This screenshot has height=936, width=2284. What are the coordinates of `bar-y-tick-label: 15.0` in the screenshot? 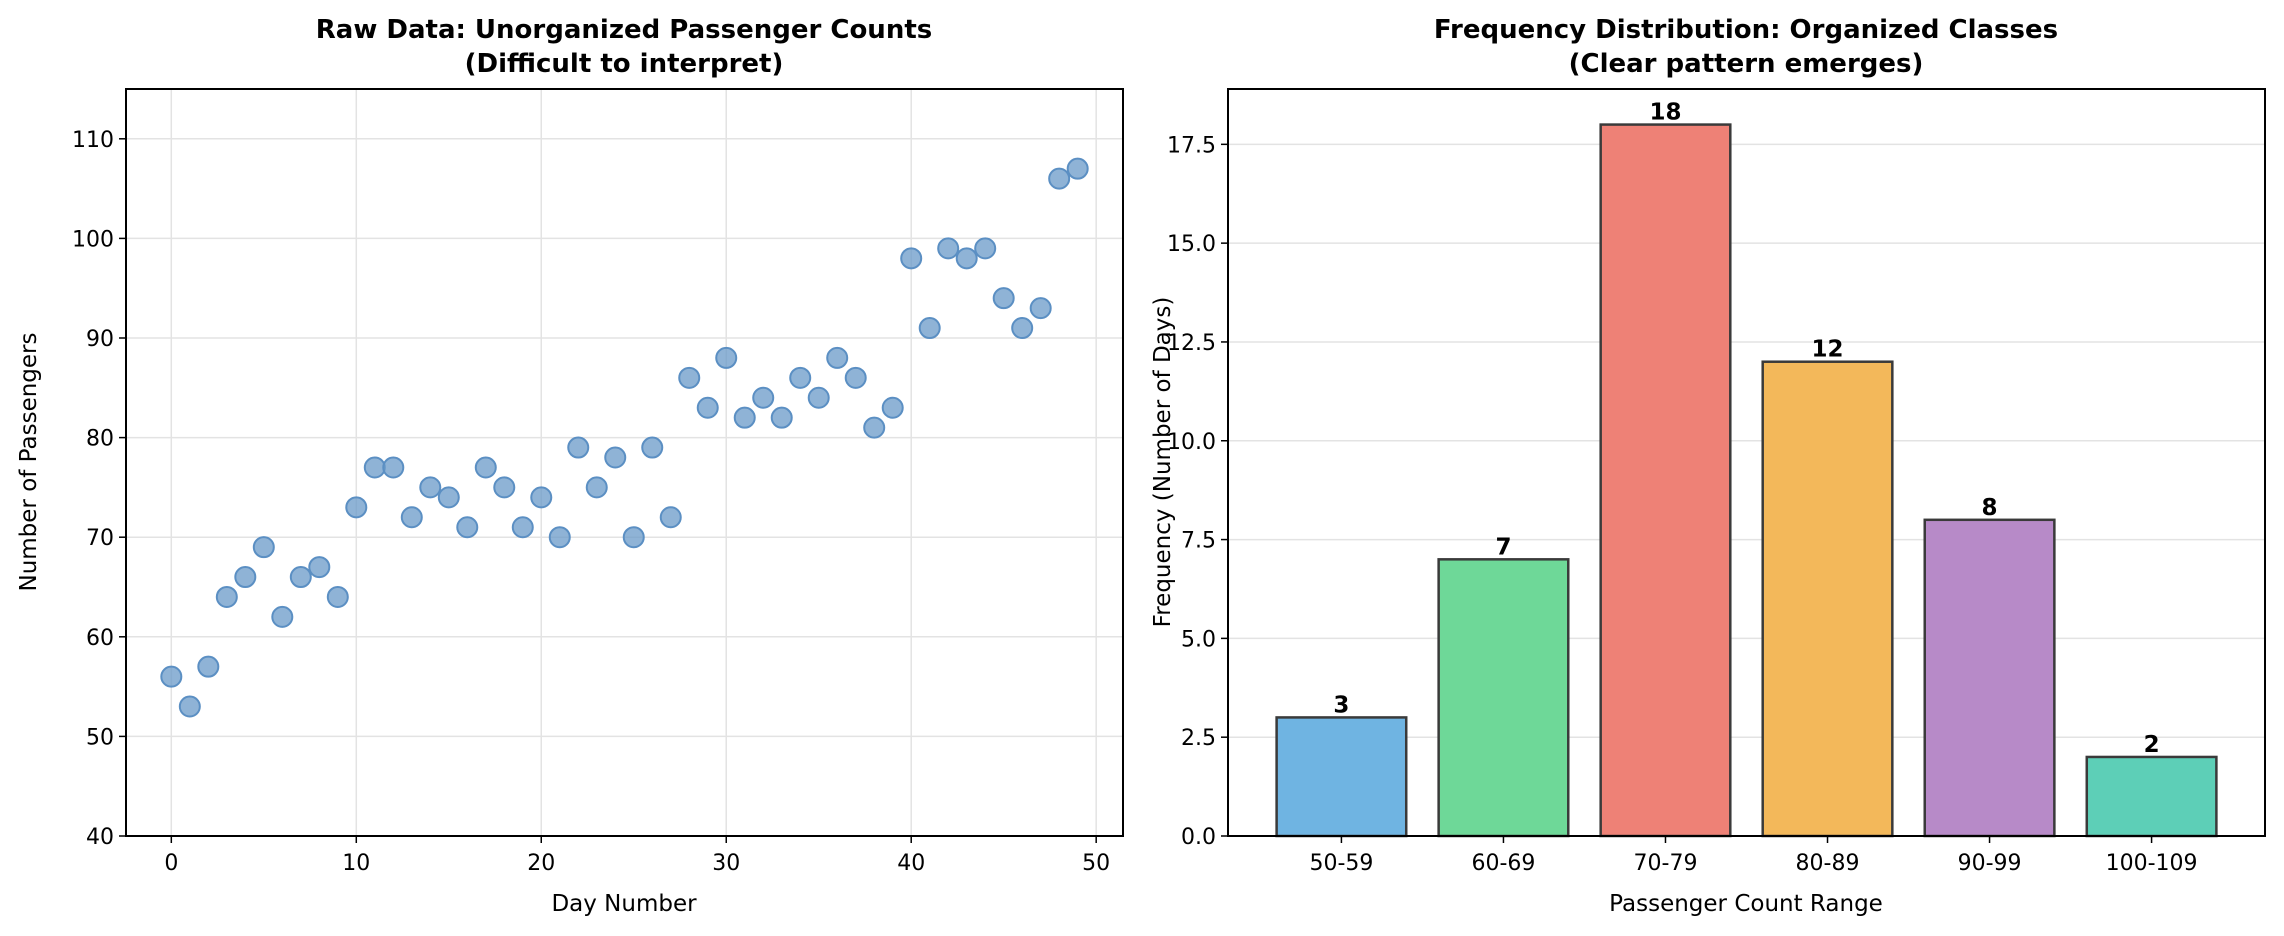 It's located at (1191, 244).